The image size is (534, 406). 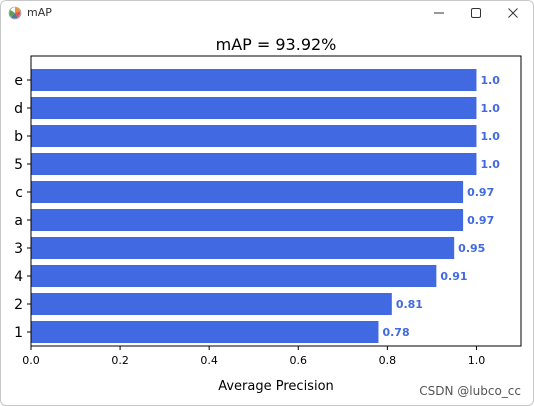 What do you see at coordinates (471, 248) in the screenshot?
I see `value-label-3: 0.95` at bounding box center [471, 248].